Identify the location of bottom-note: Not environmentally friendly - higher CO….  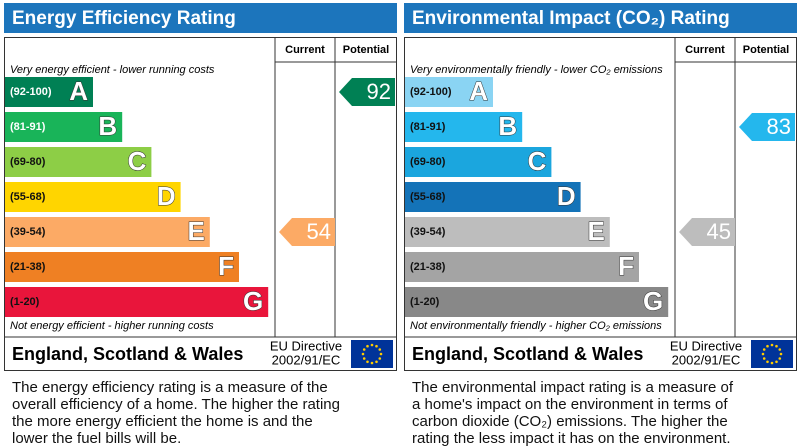
(536, 326).